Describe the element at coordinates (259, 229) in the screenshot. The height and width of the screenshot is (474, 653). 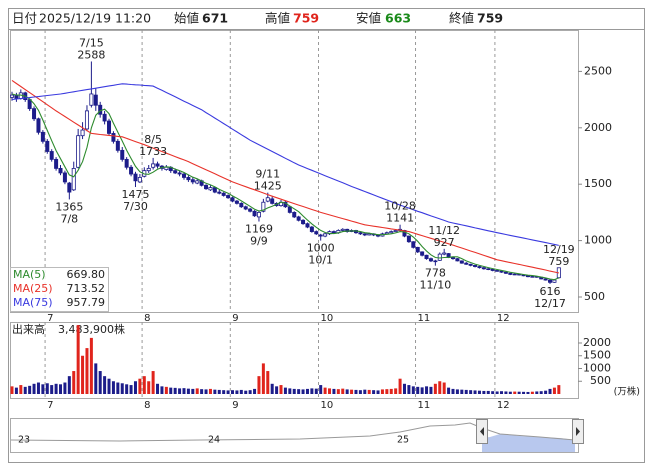
I see `annotation-value: 1169` at that location.